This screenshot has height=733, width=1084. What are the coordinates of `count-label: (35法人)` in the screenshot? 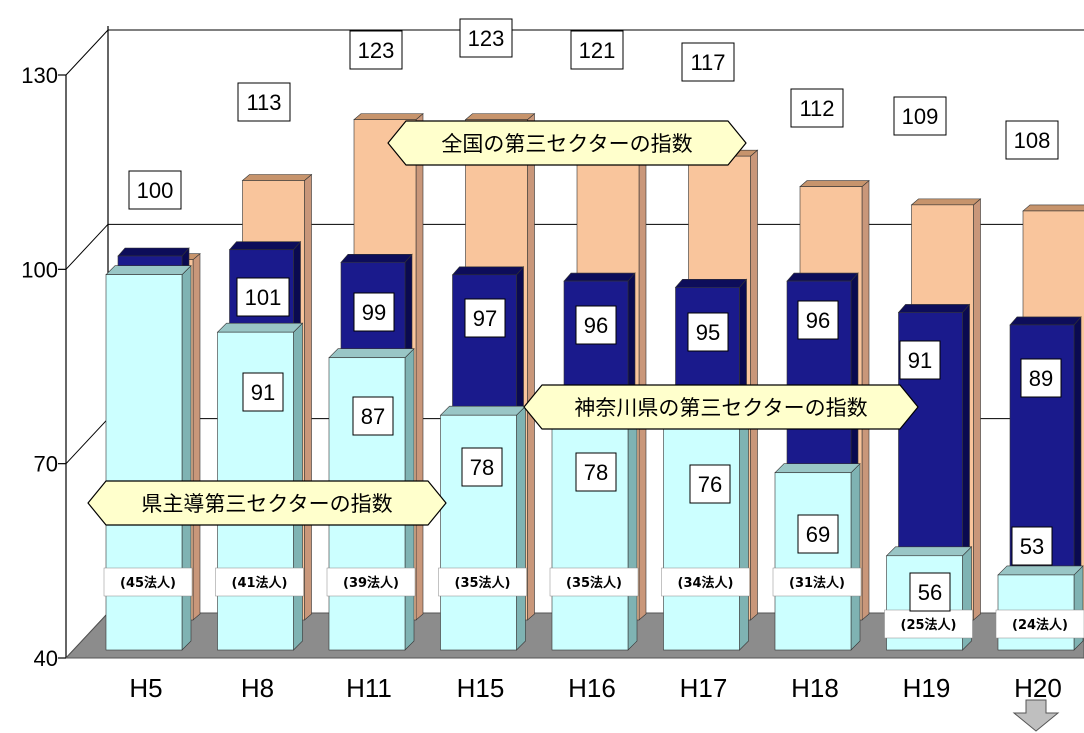 It's located at (483, 583).